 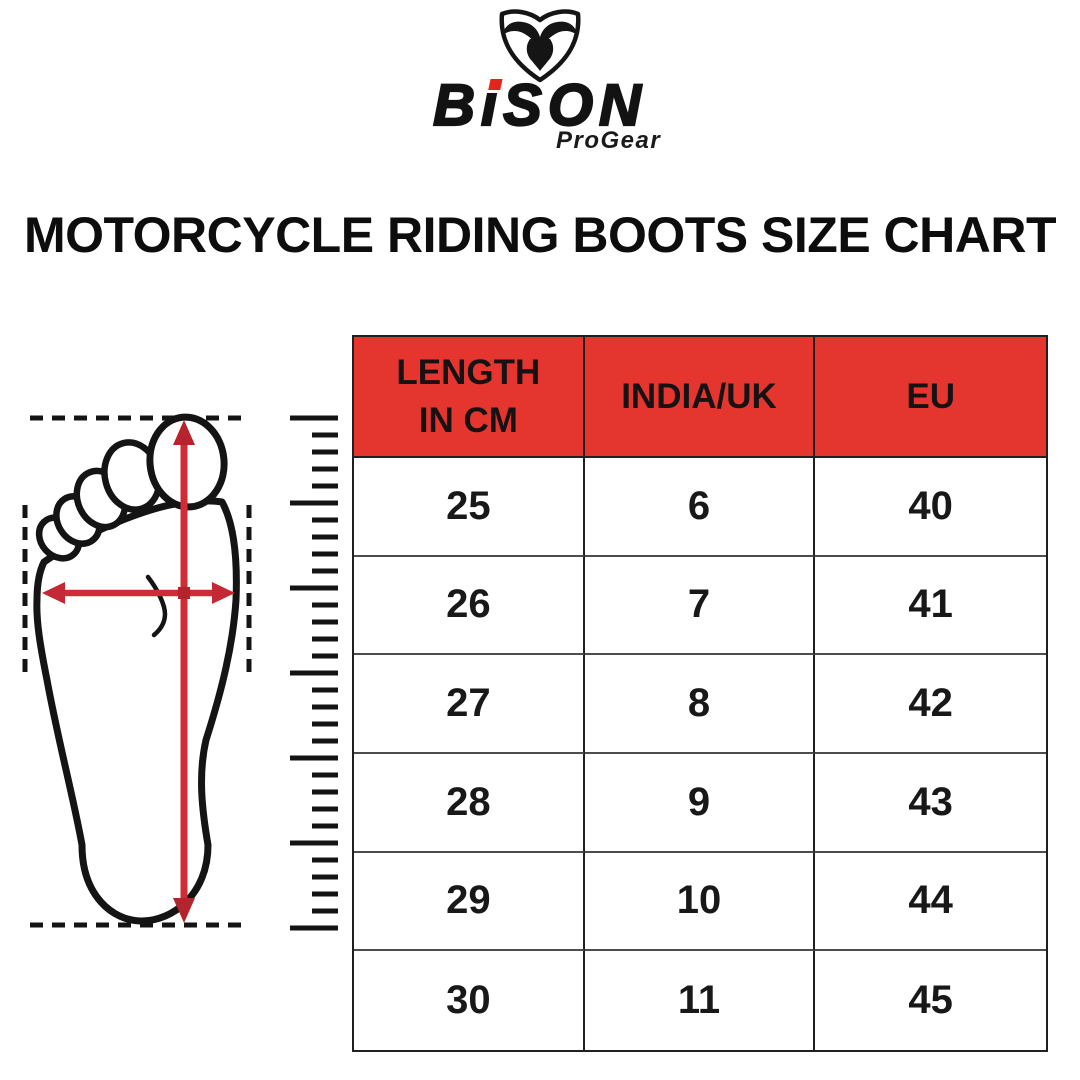 I want to click on table-cell: 28, so click(x=469, y=803).